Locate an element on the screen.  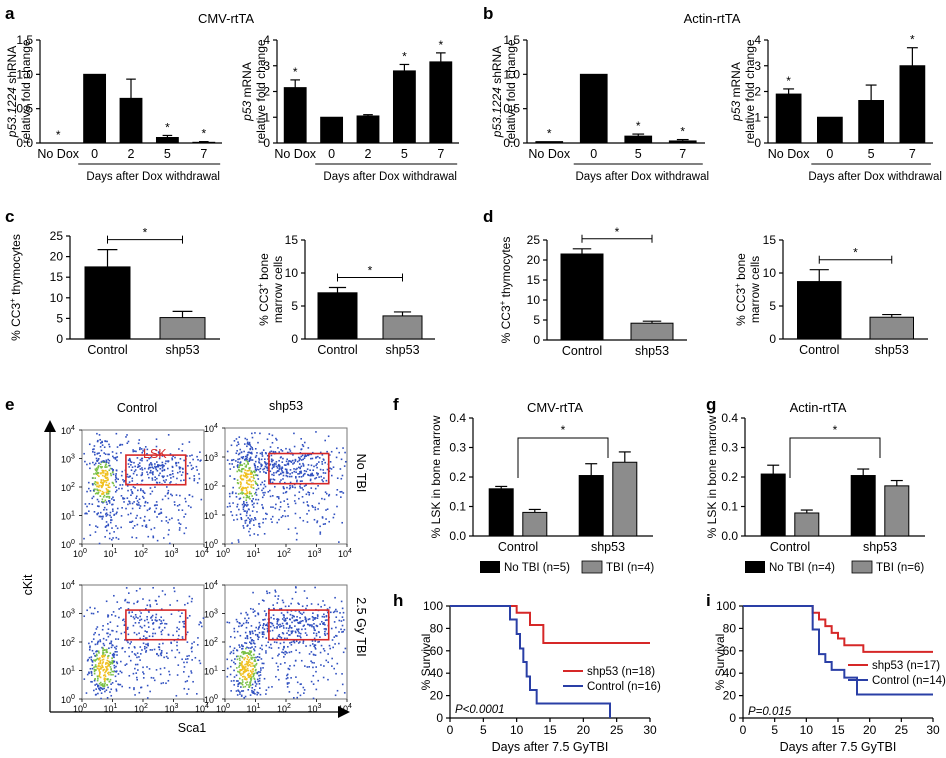
a2-xtick-label-4: 7 is located at coordinates (440, 154).